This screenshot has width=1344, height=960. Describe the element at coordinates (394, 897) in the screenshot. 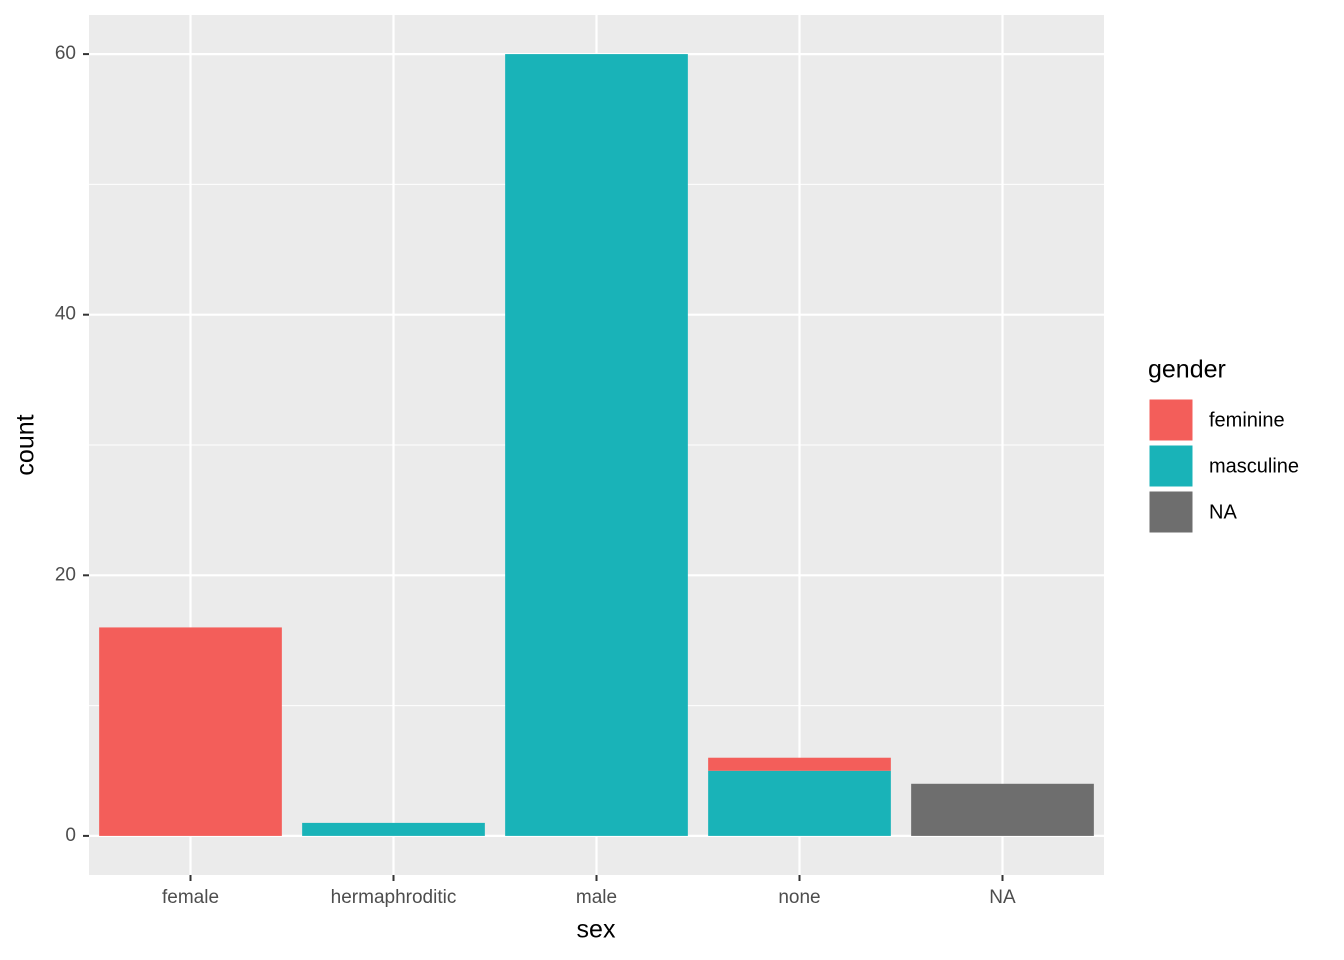

I see `x-tick-label: hermaphroditic` at that location.